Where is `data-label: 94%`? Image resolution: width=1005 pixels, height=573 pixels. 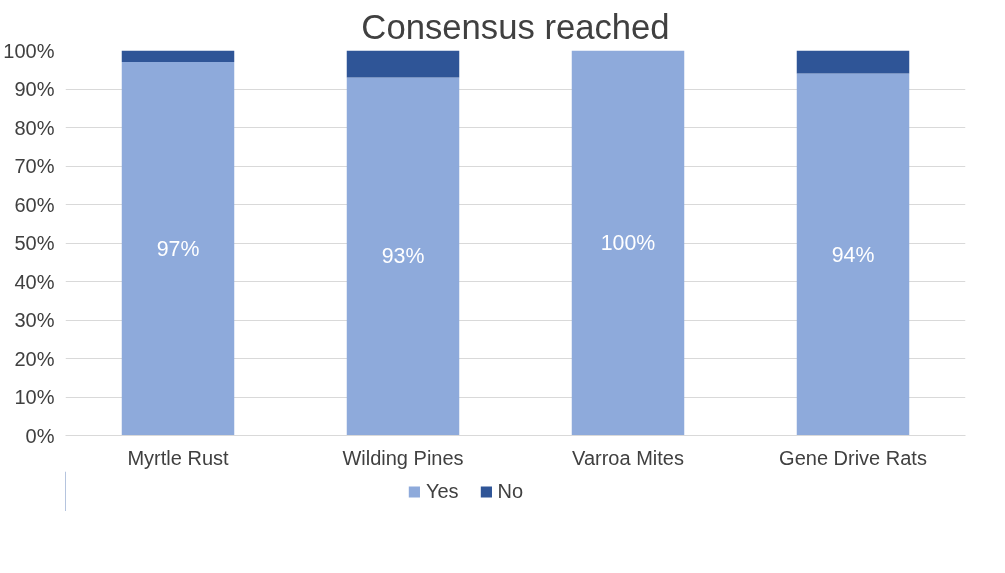
data-label: 94% is located at coordinates (853, 254).